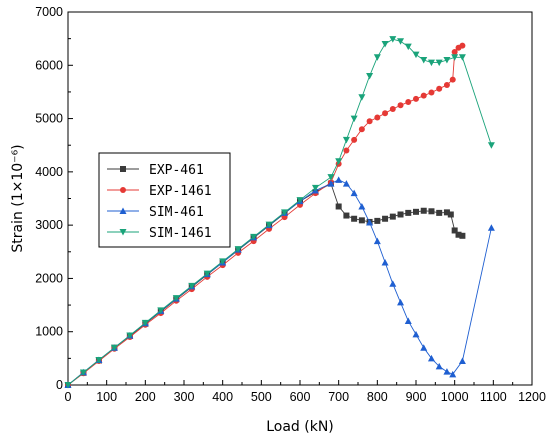 This screenshot has height=439, width=550. I want to click on x-tick-label: 700, so click(338, 397).